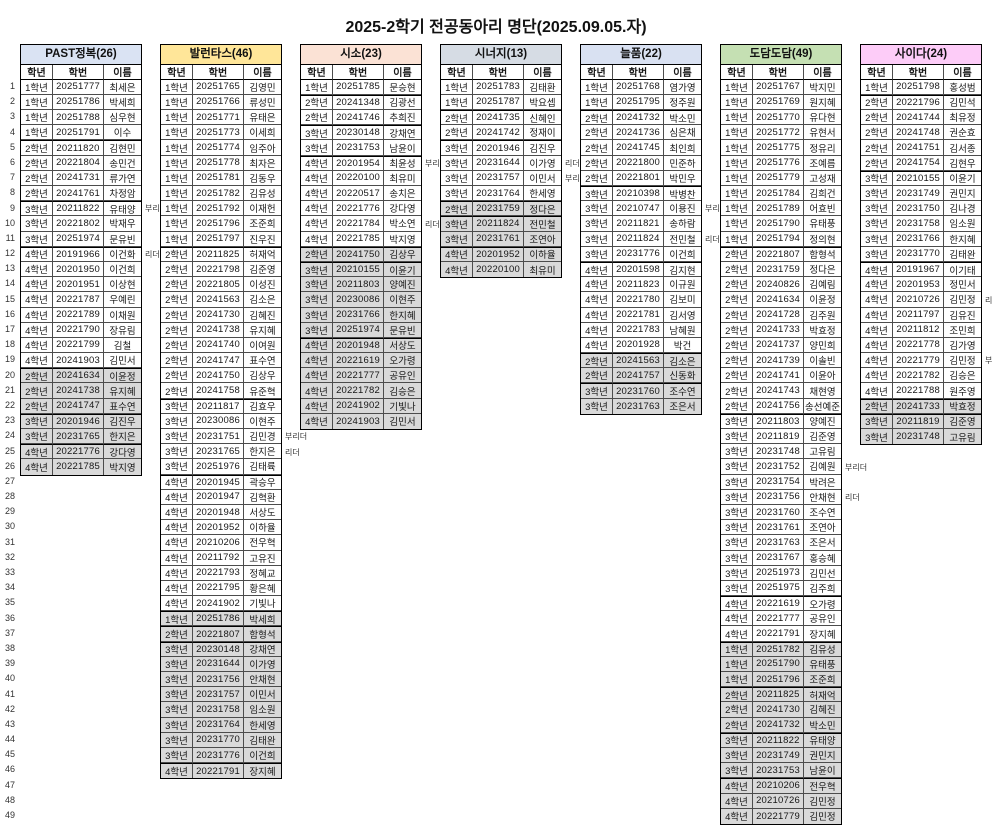 This screenshot has height=836, width=992. What do you see at coordinates (682, 346) in the screenshot?
I see `name-cell: 박건` at bounding box center [682, 346].